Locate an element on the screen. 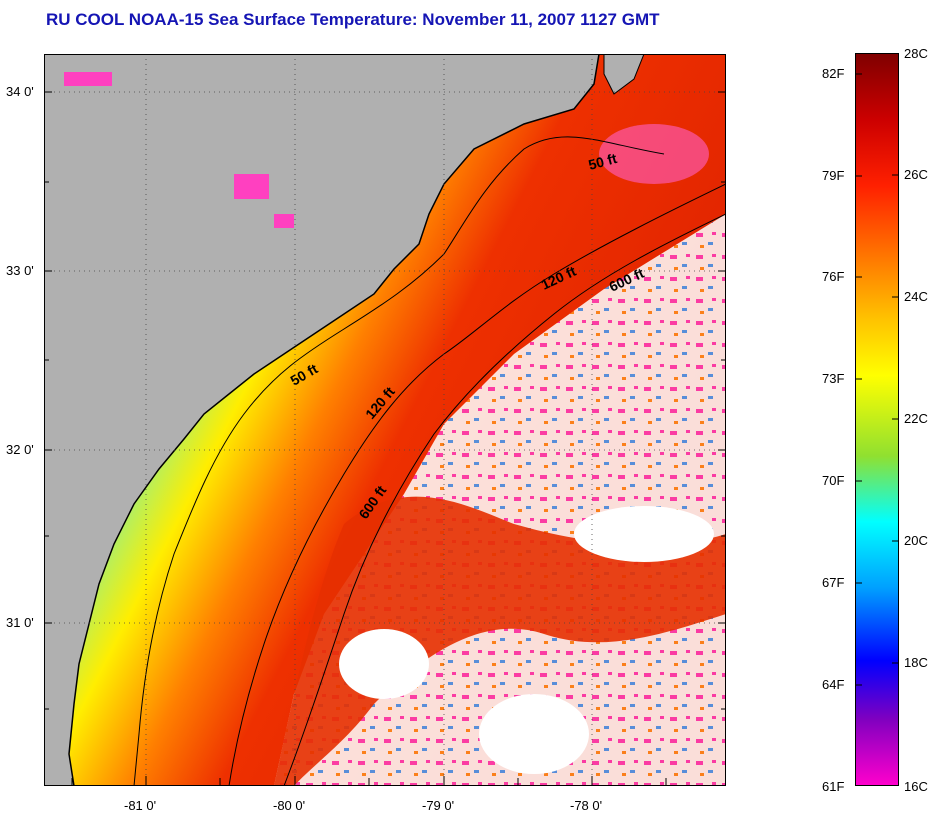 The height and width of the screenshot is (817, 936). colorbar-celsius-label: 18C is located at coordinates (916, 662).